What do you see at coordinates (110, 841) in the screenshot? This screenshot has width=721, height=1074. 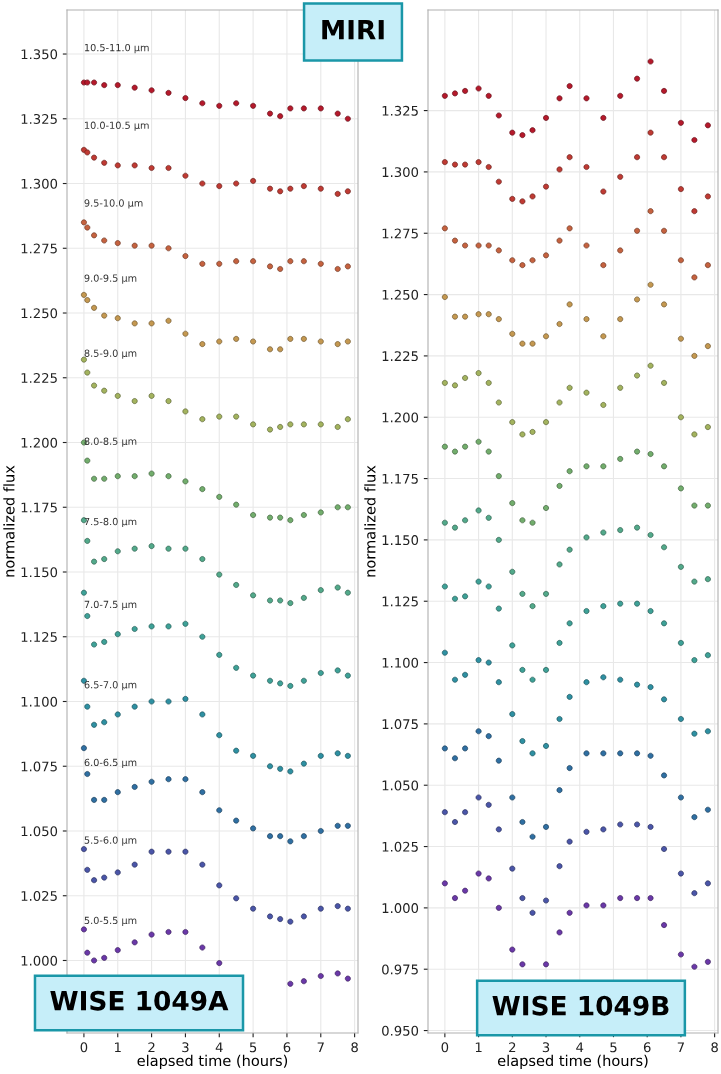 I see `series-label: 5.5-6.0 μm` at bounding box center [110, 841].